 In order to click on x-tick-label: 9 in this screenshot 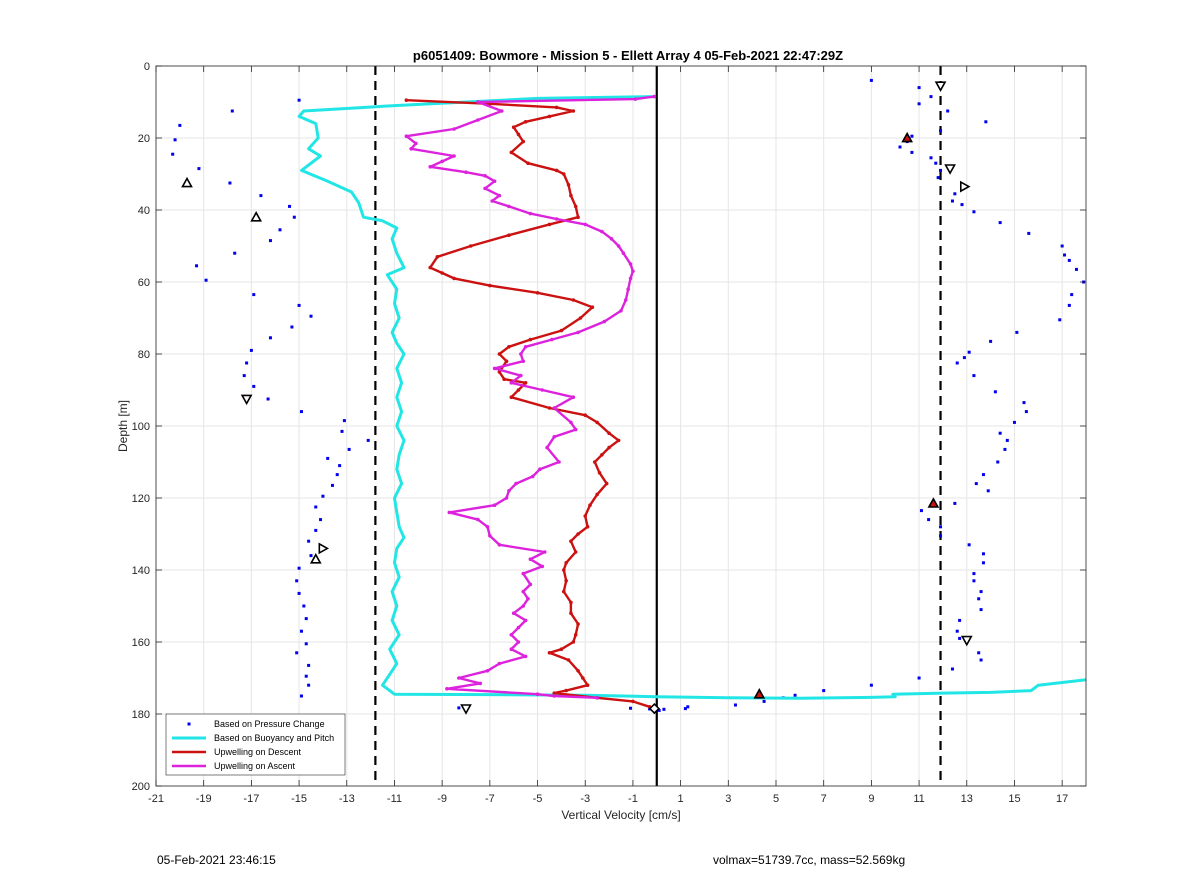, I will do `click(871, 799)`.